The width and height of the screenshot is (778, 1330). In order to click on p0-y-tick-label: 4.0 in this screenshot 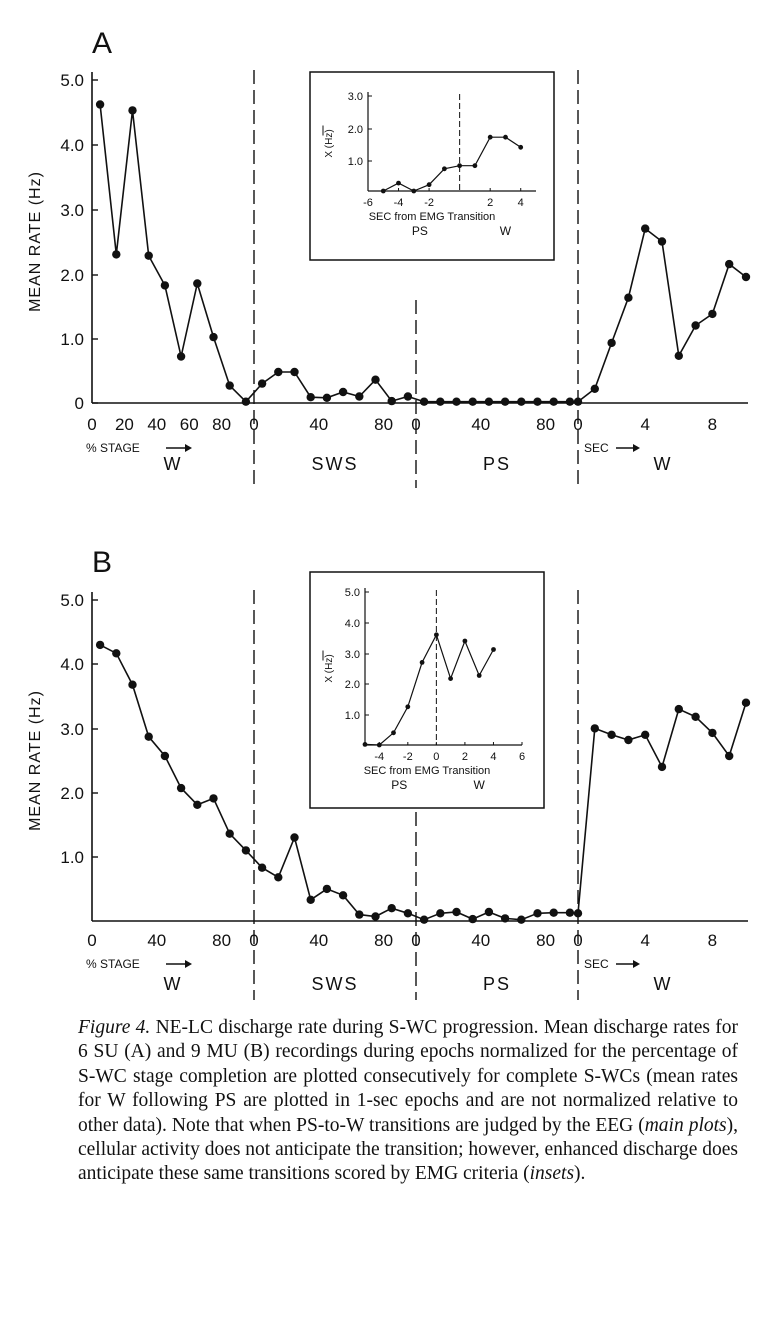, I will do `click(72, 145)`.